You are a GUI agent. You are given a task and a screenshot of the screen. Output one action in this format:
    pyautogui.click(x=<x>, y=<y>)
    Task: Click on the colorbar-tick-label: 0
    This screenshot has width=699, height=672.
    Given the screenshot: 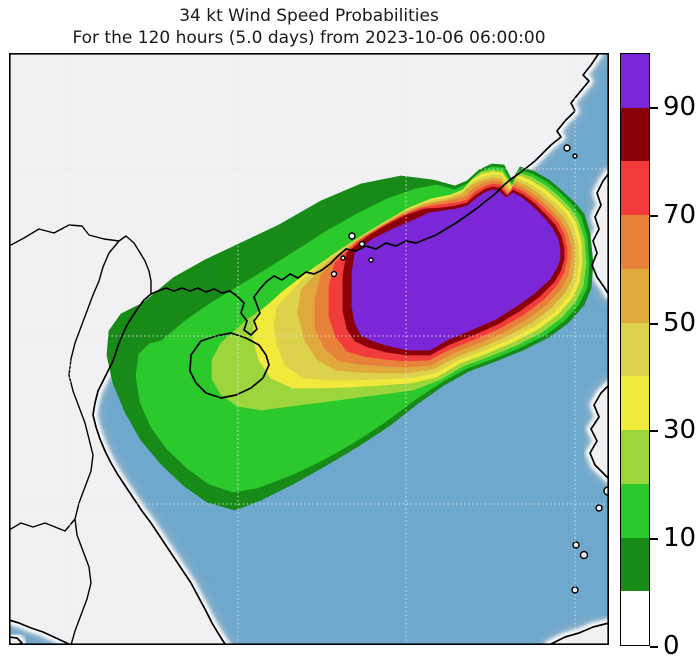 What is the action you would take?
    pyautogui.click(x=671, y=646)
    